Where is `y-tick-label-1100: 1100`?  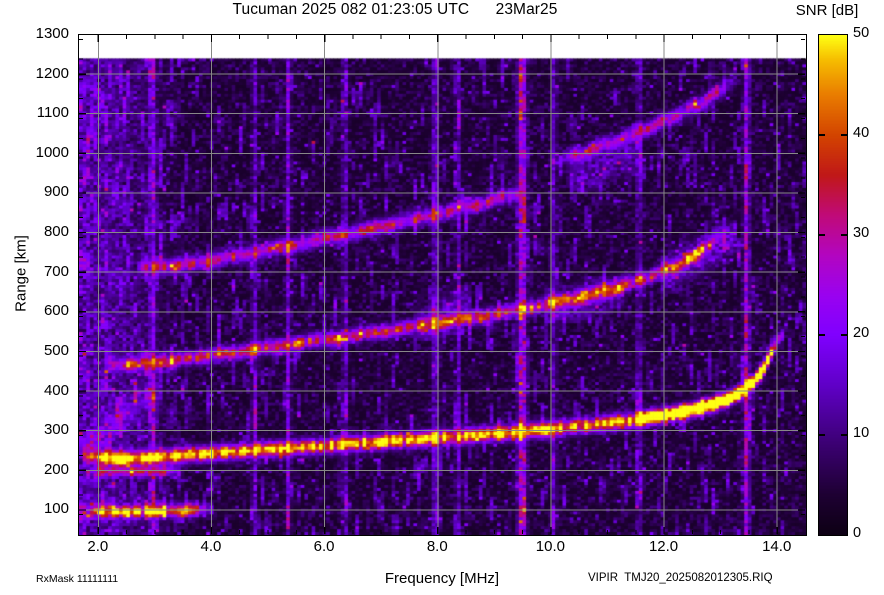 y-tick-label-1100: 1100 is located at coordinates (52, 113).